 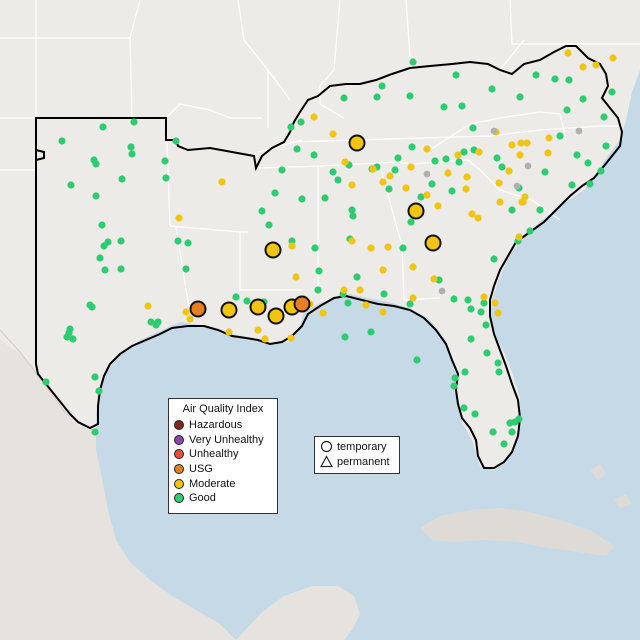 I want to click on legend-label: Moderate, so click(x=212, y=483).